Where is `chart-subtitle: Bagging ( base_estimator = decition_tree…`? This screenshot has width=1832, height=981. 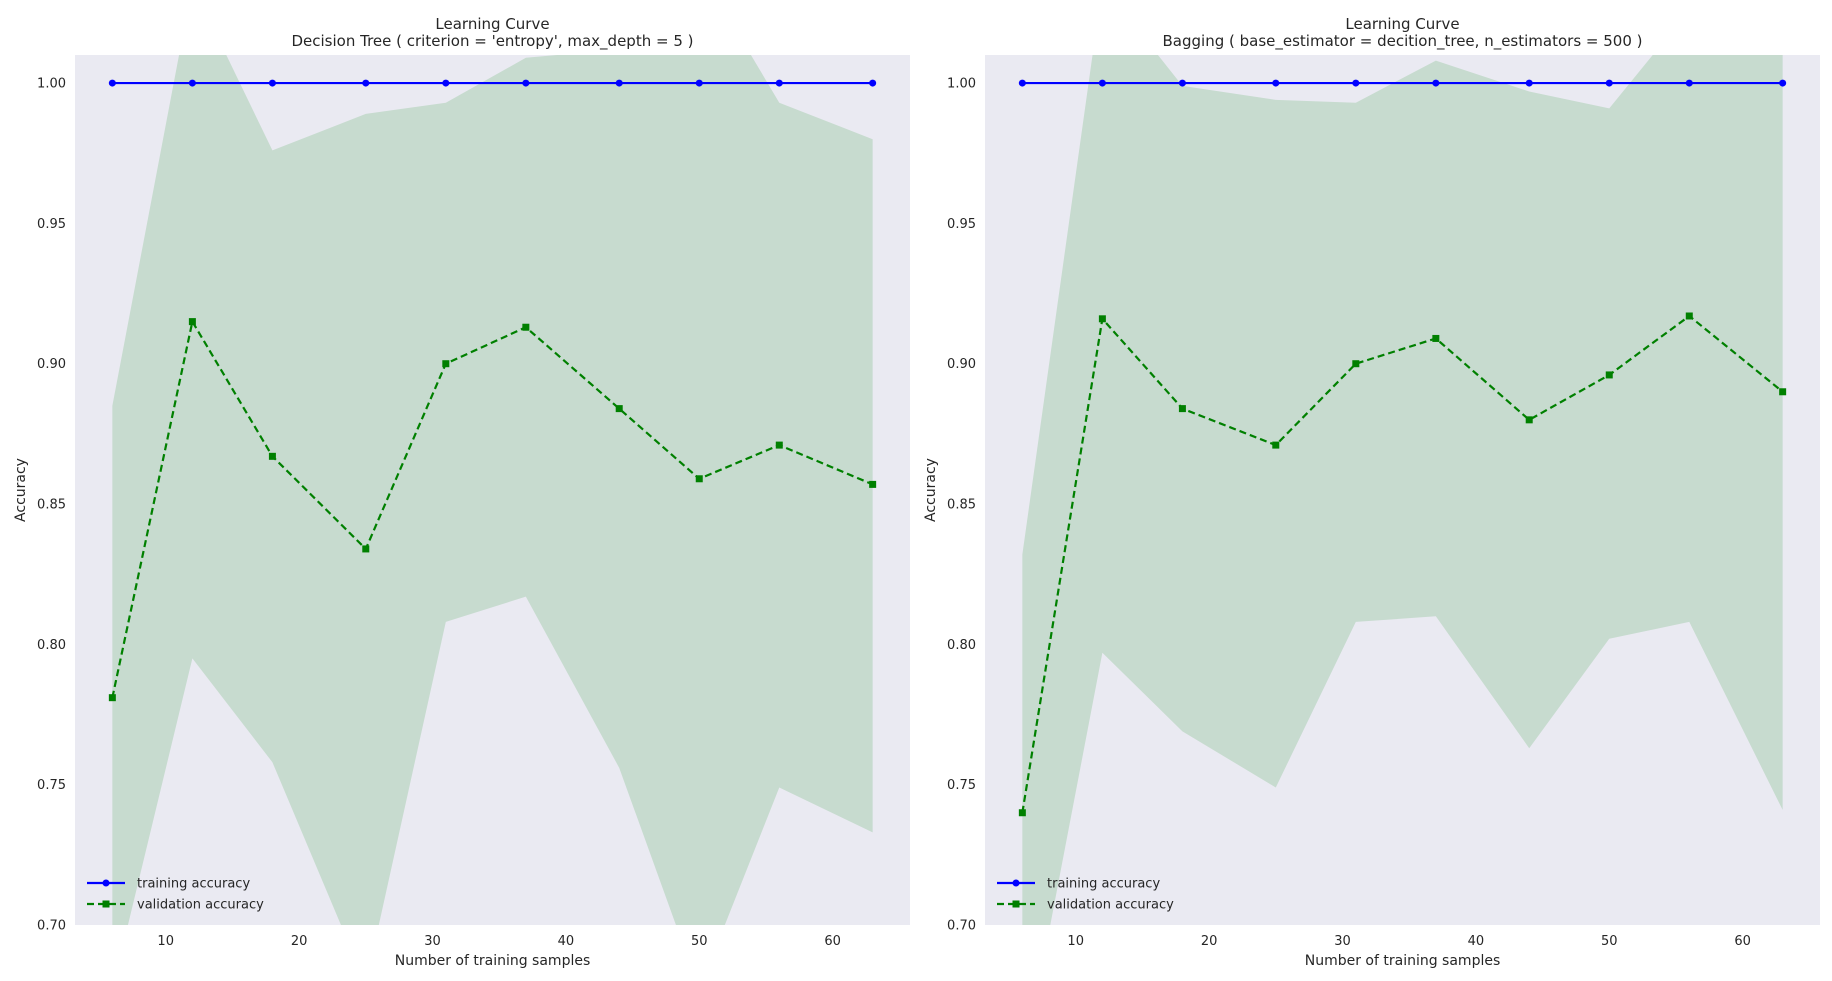 chart-subtitle: Bagging ( base_estimator = decition_tree… is located at coordinates (1403, 41).